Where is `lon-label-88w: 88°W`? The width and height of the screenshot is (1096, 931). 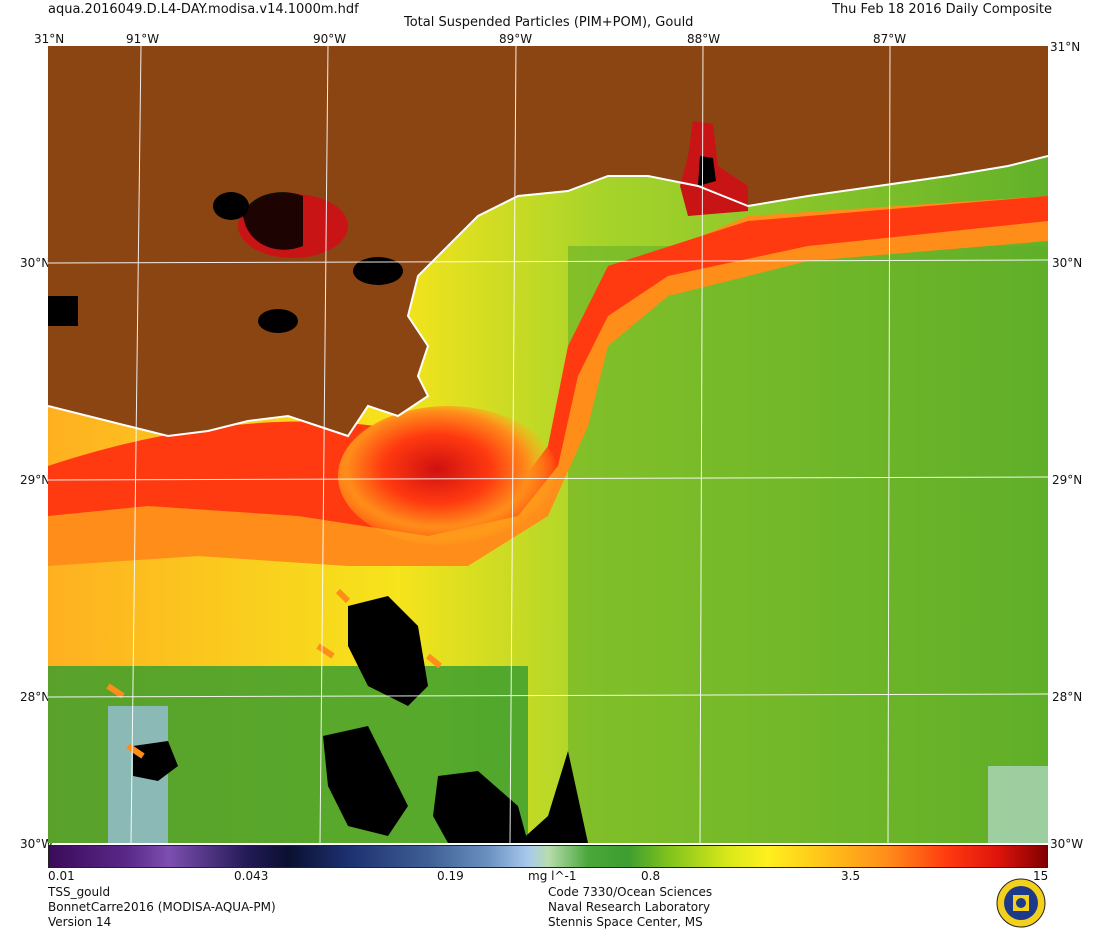
lon-label-88w: 88°W is located at coordinates (704, 39).